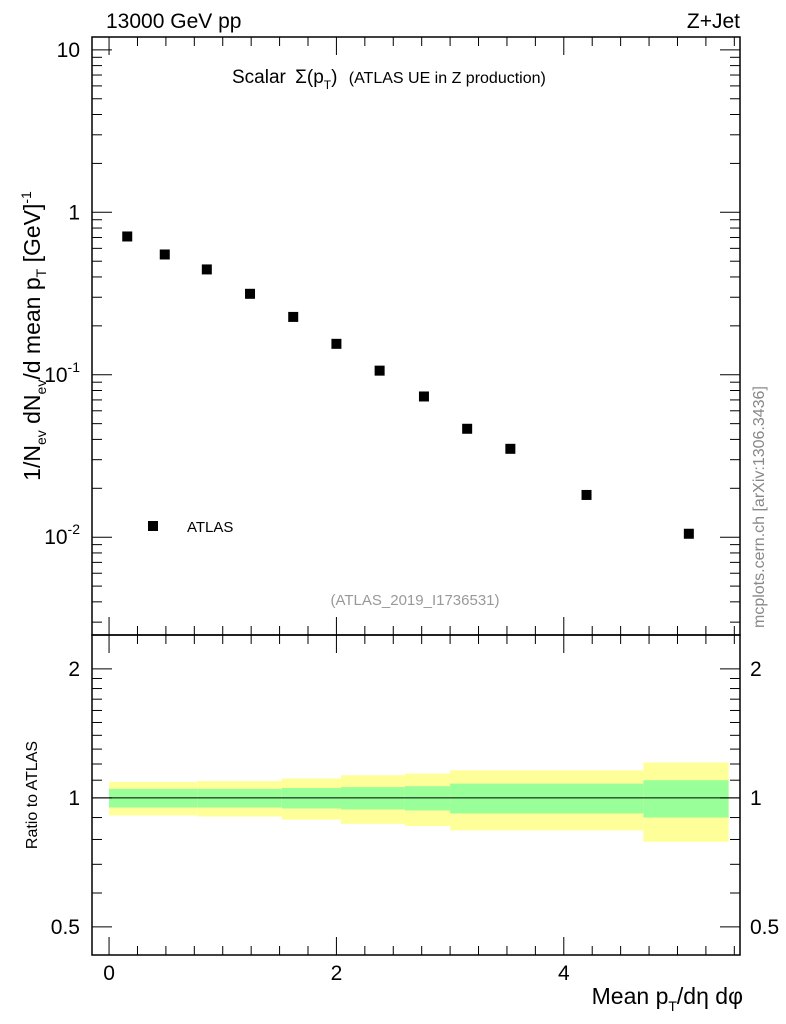 The width and height of the screenshot is (786, 1024). What do you see at coordinates (414, 600) in the screenshot?
I see `analysis-label: (ATLAS_2019_I1736531)` at bounding box center [414, 600].